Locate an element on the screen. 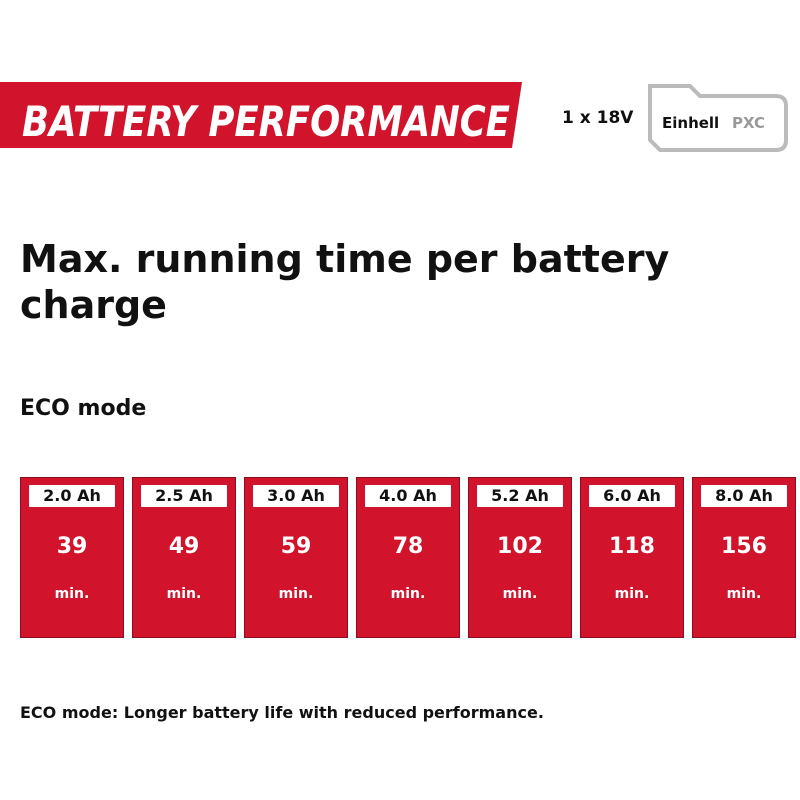 This screenshot has height=800, width=800. capacity: 6.0 Ah is located at coordinates (632, 496).